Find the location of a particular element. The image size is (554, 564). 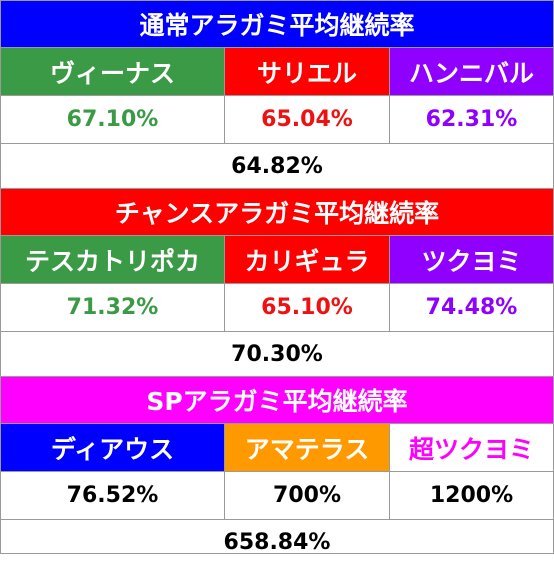

section-1-average-row: 64.82% is located at coordinates (277, 166).